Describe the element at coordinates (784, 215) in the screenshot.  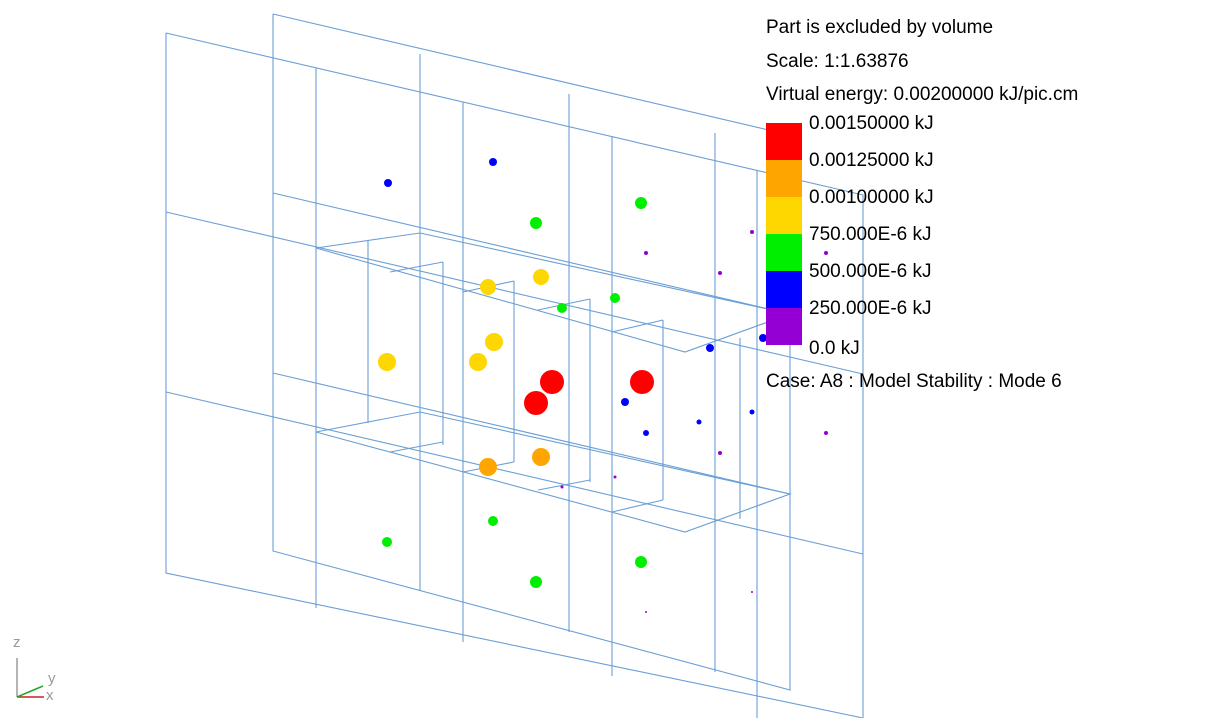
I see `legend-swatch-yellow` at that location.